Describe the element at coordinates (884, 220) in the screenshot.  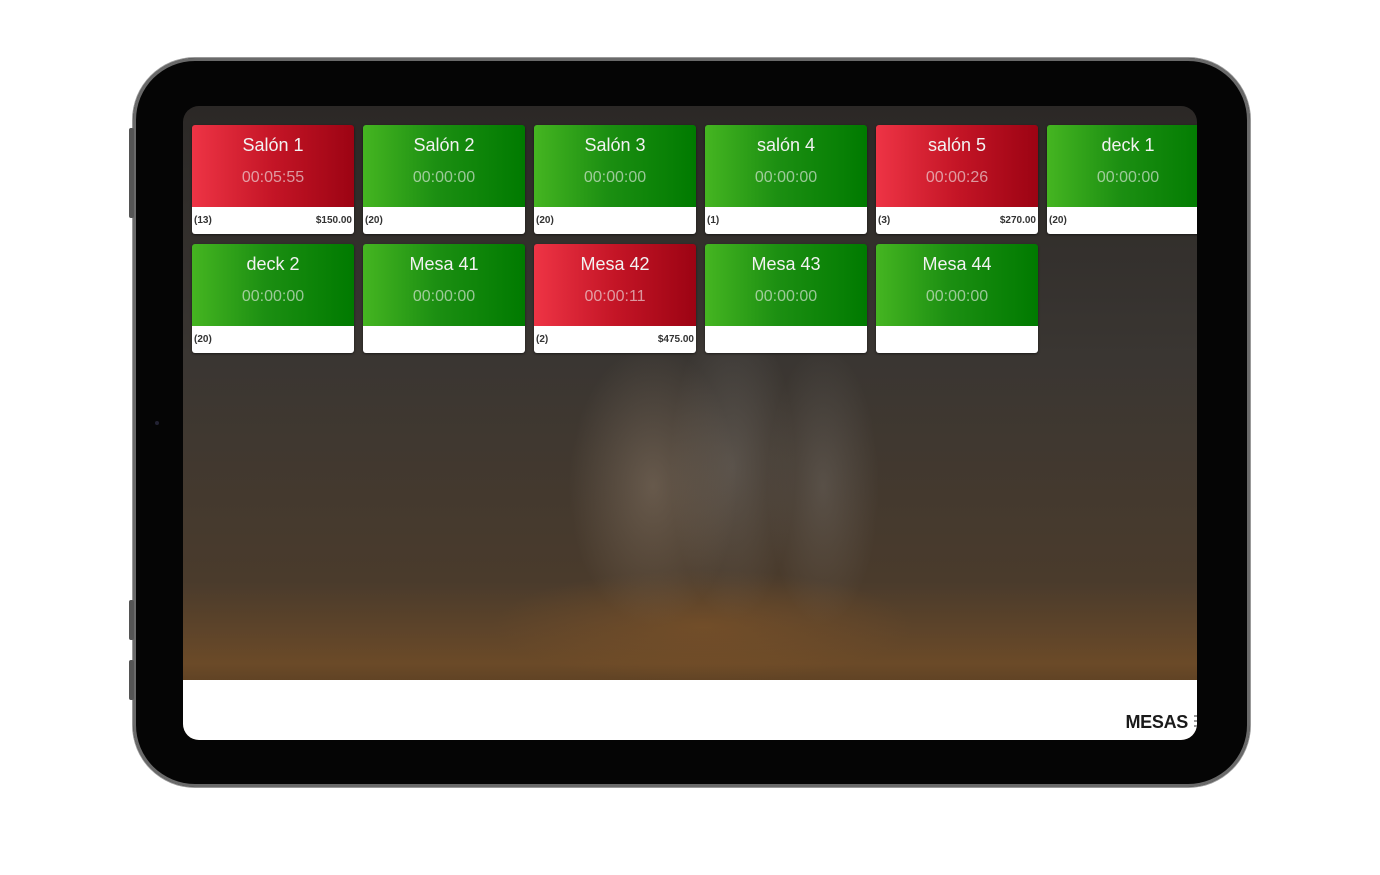
I see `table-guests: (3)` at that location.